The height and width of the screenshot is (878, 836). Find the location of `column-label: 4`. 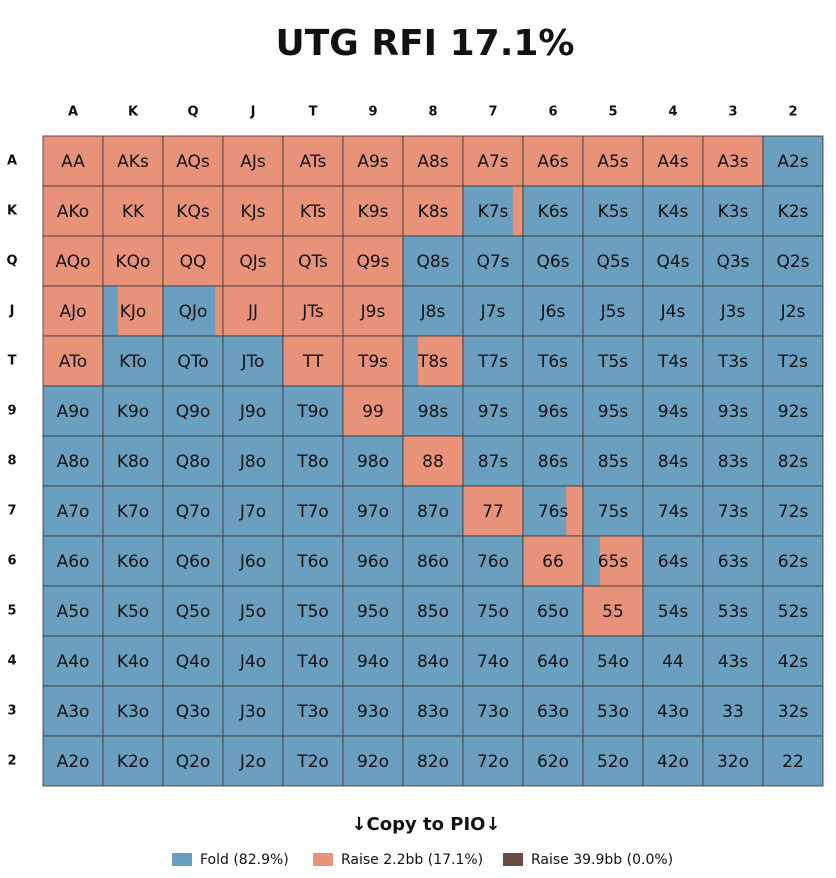

column-label: 4 is located at coordinates (672, 112).